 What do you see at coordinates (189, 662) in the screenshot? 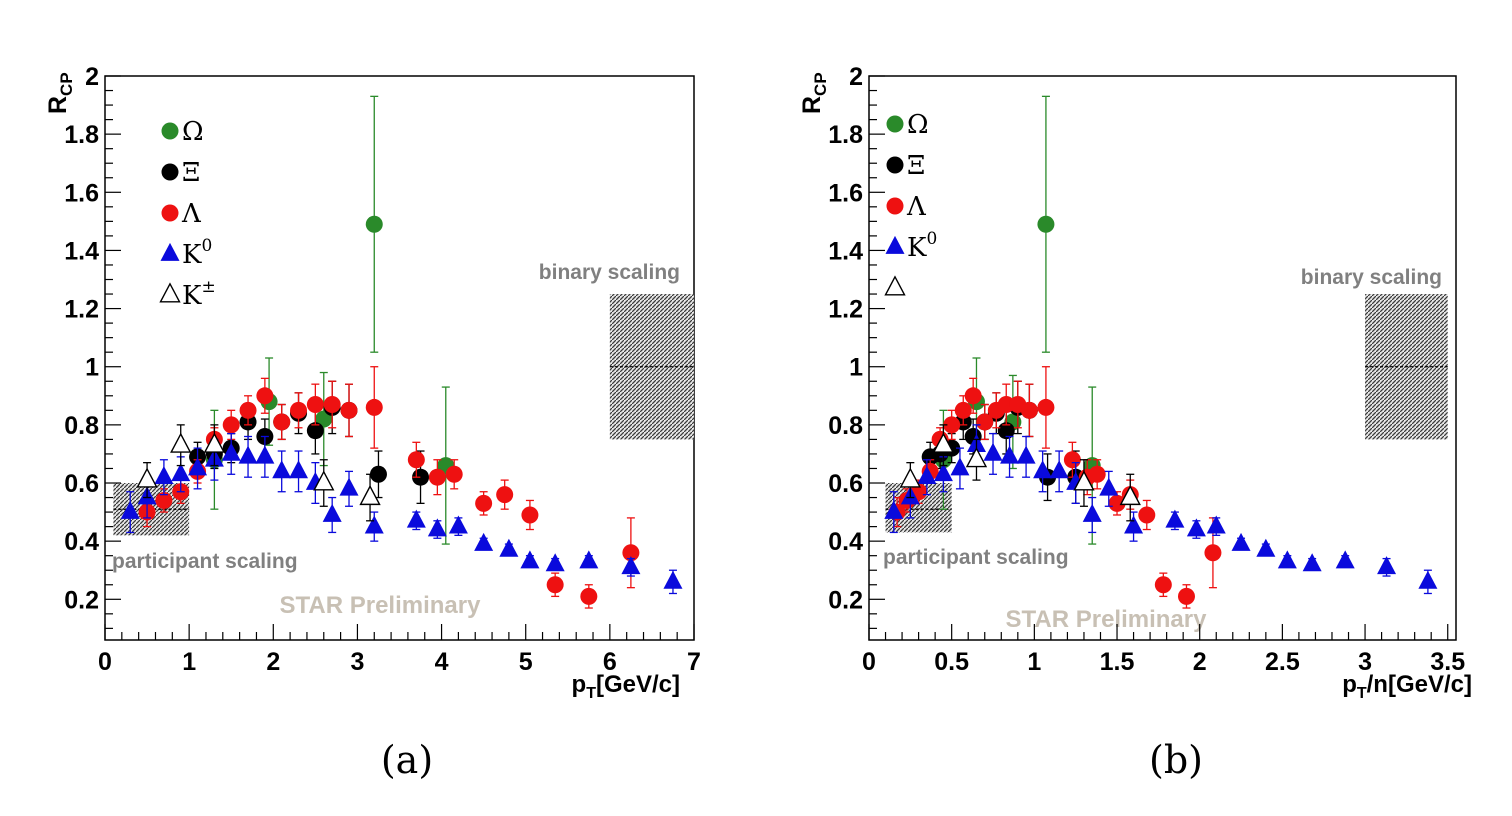
I see `x-tick-label: 1` at bounding box center [189, 662].